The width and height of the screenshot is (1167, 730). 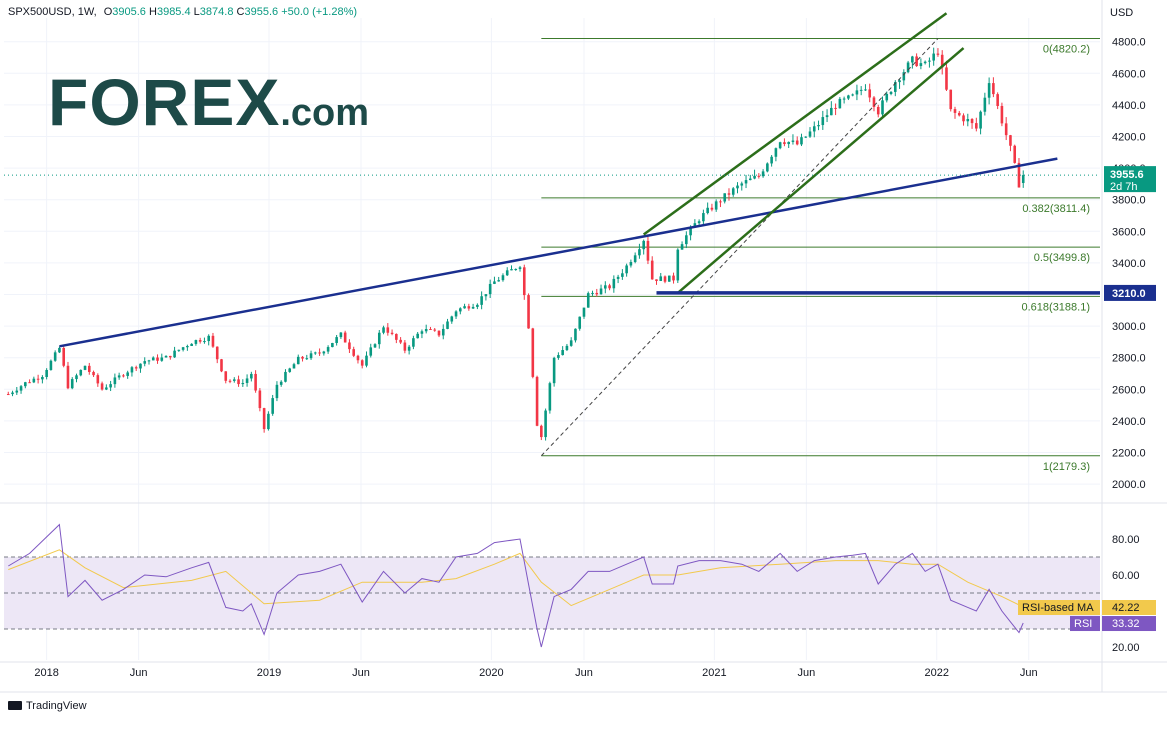 What do you see at coordinates (46, 673) in the screenshot?
I see `time-axis-tick: 2018` at bounding box center [46, 673].